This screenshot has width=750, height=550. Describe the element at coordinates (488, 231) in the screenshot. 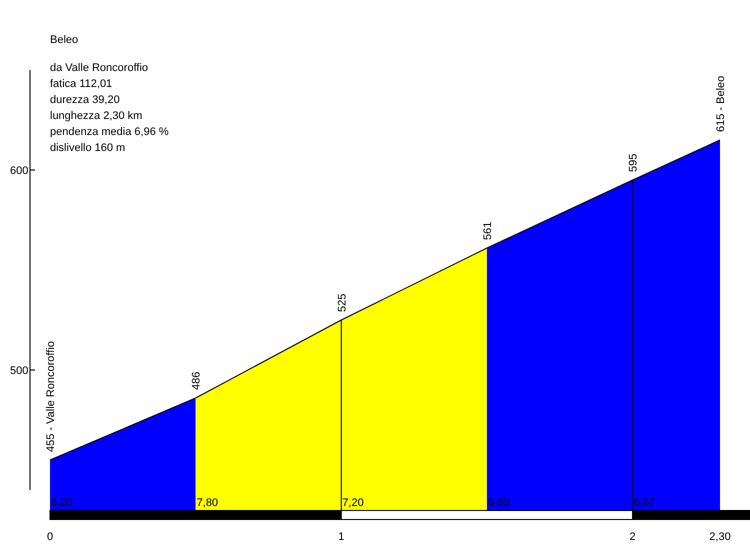

I see `data-label: 561` at that location.